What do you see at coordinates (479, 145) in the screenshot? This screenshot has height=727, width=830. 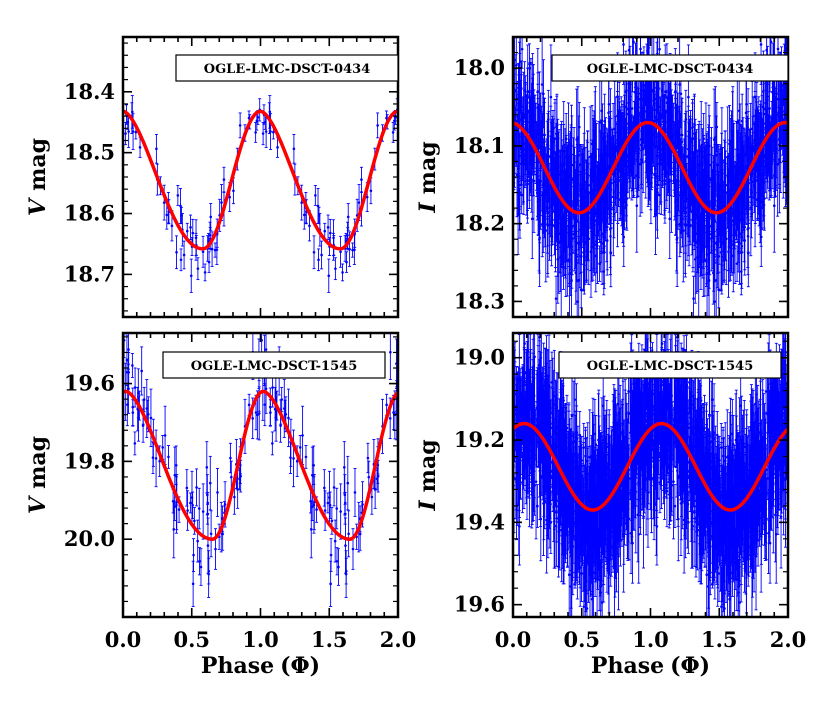 I see `y-tick-label: 18.1` at bounding box center [479, 145].